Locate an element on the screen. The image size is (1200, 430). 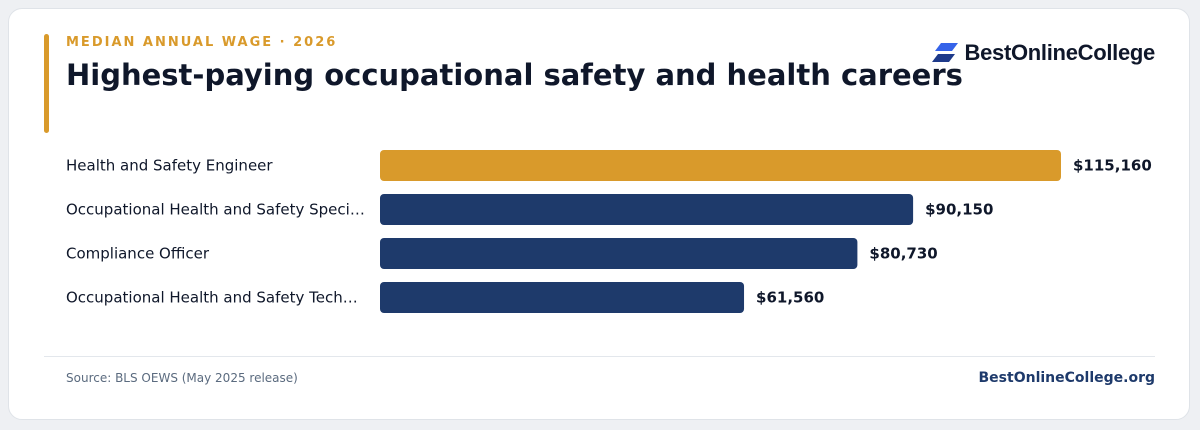
category-label: Compliance Officer is located at coordinates (138, 254).